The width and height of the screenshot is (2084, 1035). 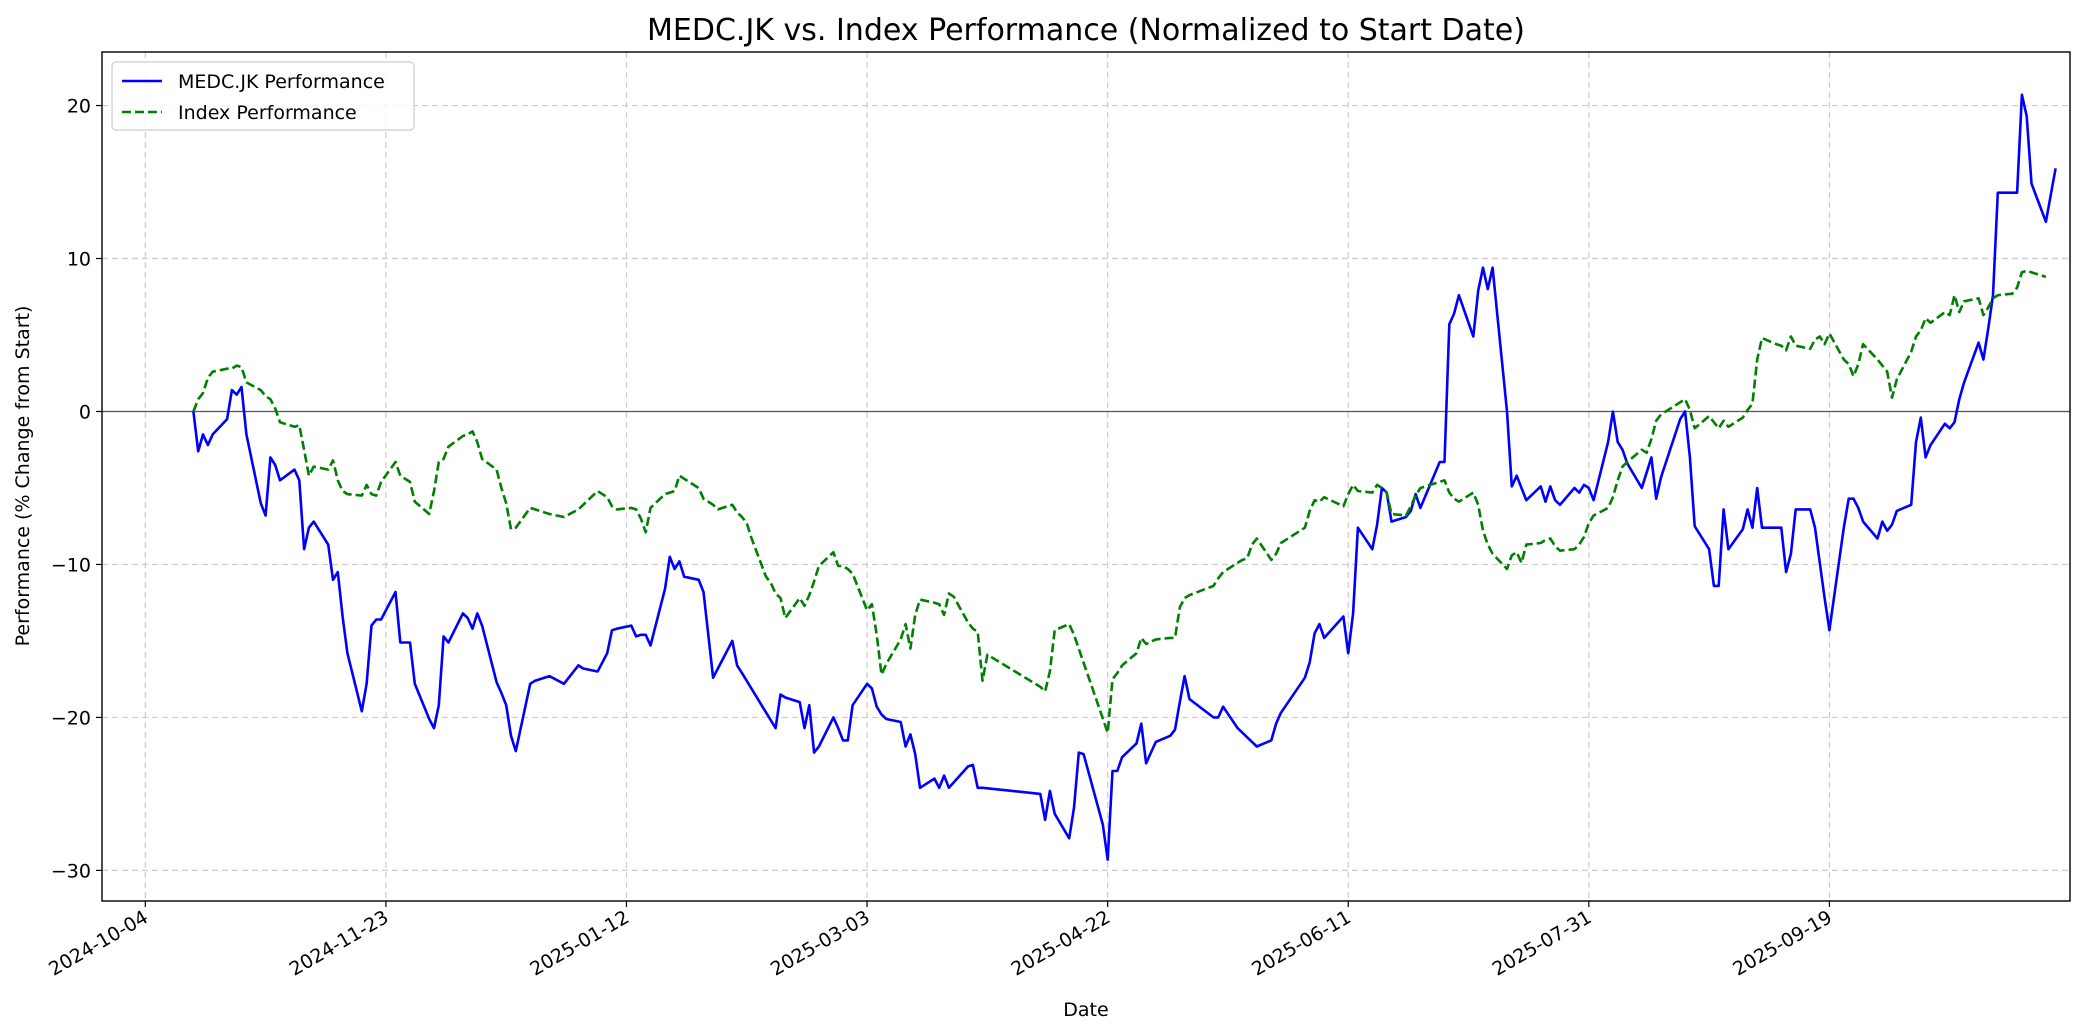 What do you see at coordinates (1542, 943) in the screenshot?
I see `x-tick-label: 2025-07-31` at bounding box center [1542, 943].